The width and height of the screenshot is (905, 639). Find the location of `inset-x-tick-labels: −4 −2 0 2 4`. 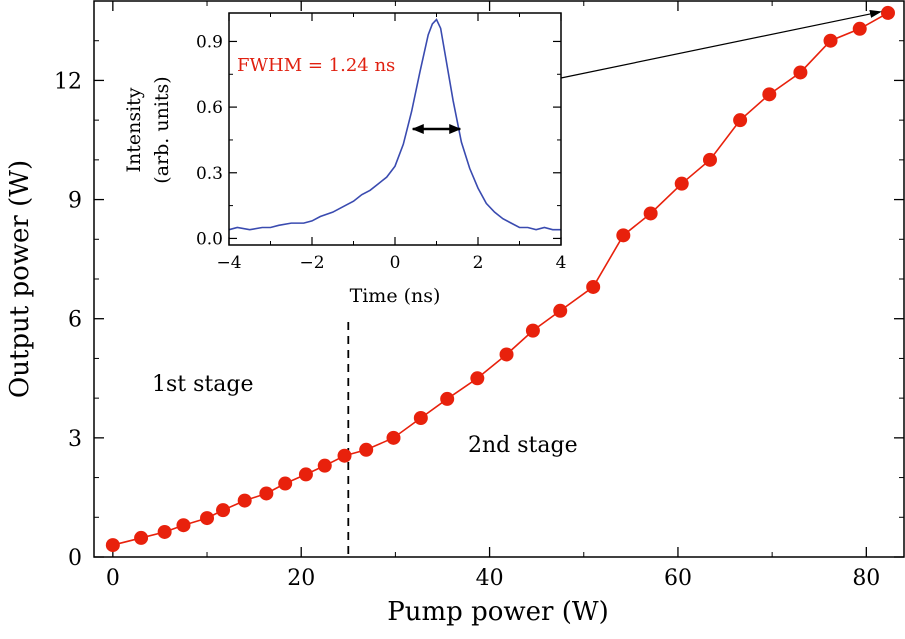

inset-x-tick-labels: −4 −2 0 2 4 is located at coordinates (391, 263).